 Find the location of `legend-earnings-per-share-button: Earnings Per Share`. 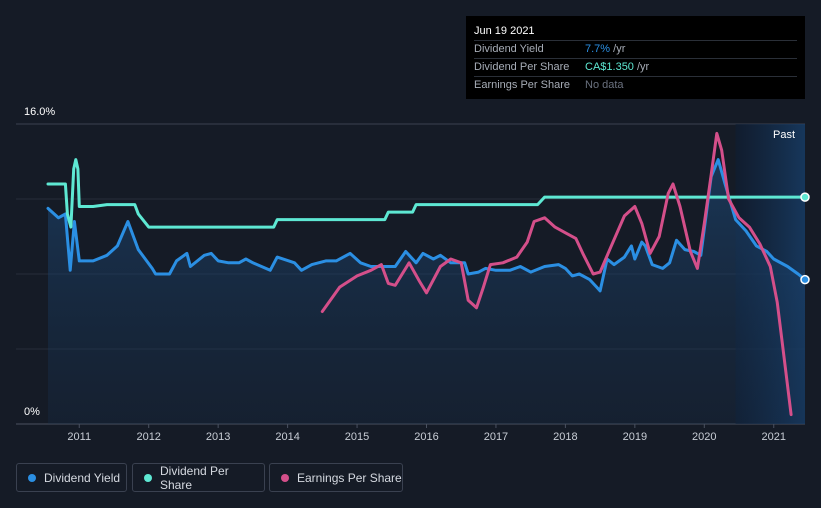

legend-earnings-per-share-button: Earnings Per Share is located at coordinates (336, 477).